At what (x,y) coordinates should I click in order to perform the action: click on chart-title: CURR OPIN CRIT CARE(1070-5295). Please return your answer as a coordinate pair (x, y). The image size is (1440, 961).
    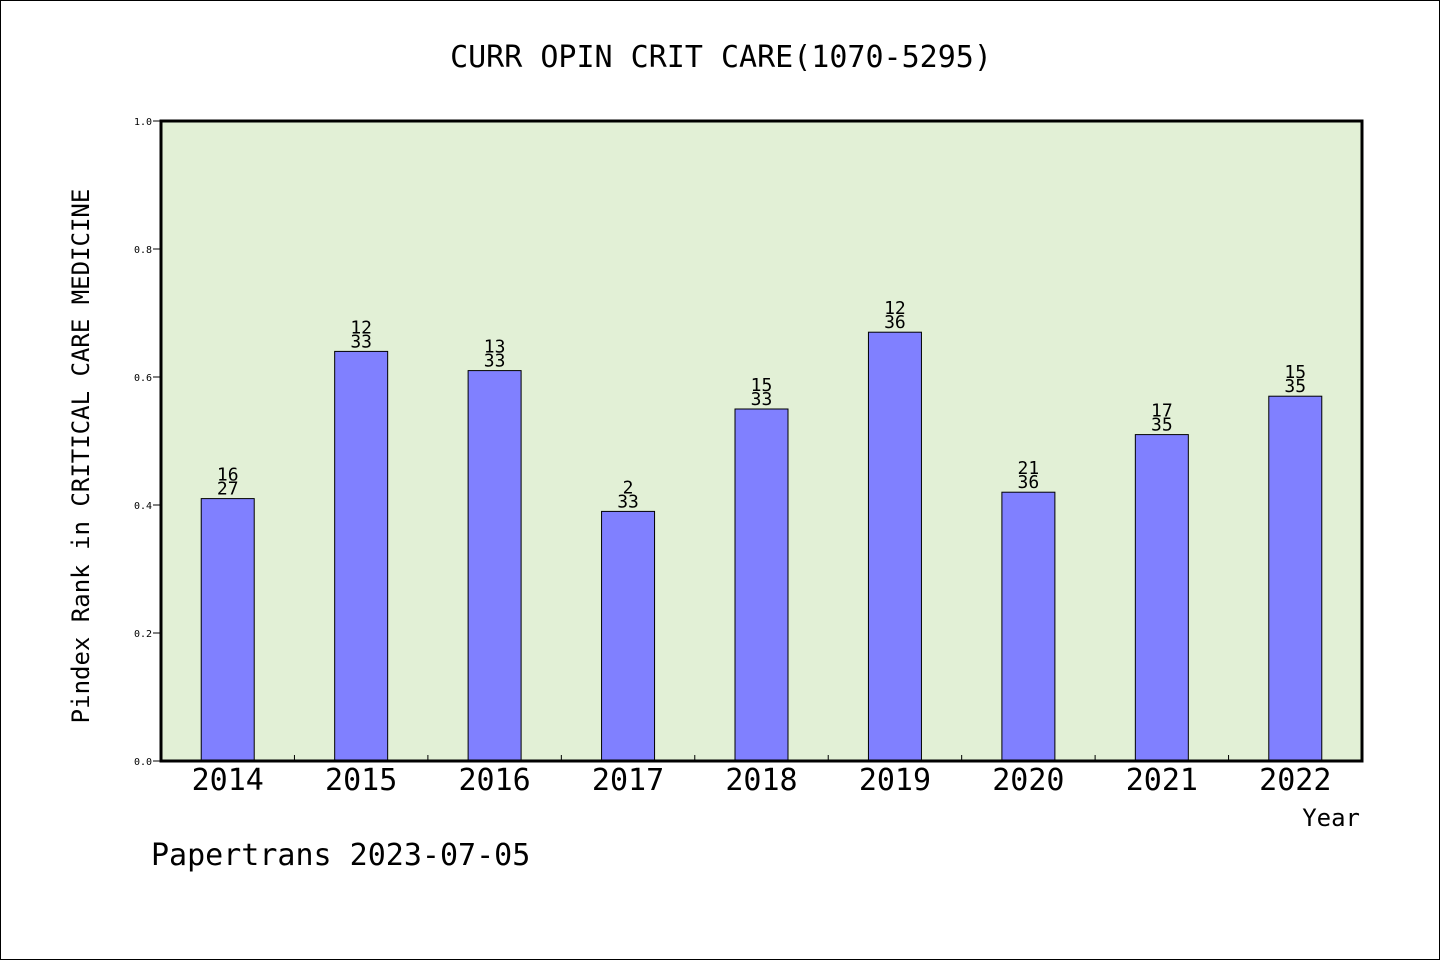
    Looking at the image, I should click on (721, 57).